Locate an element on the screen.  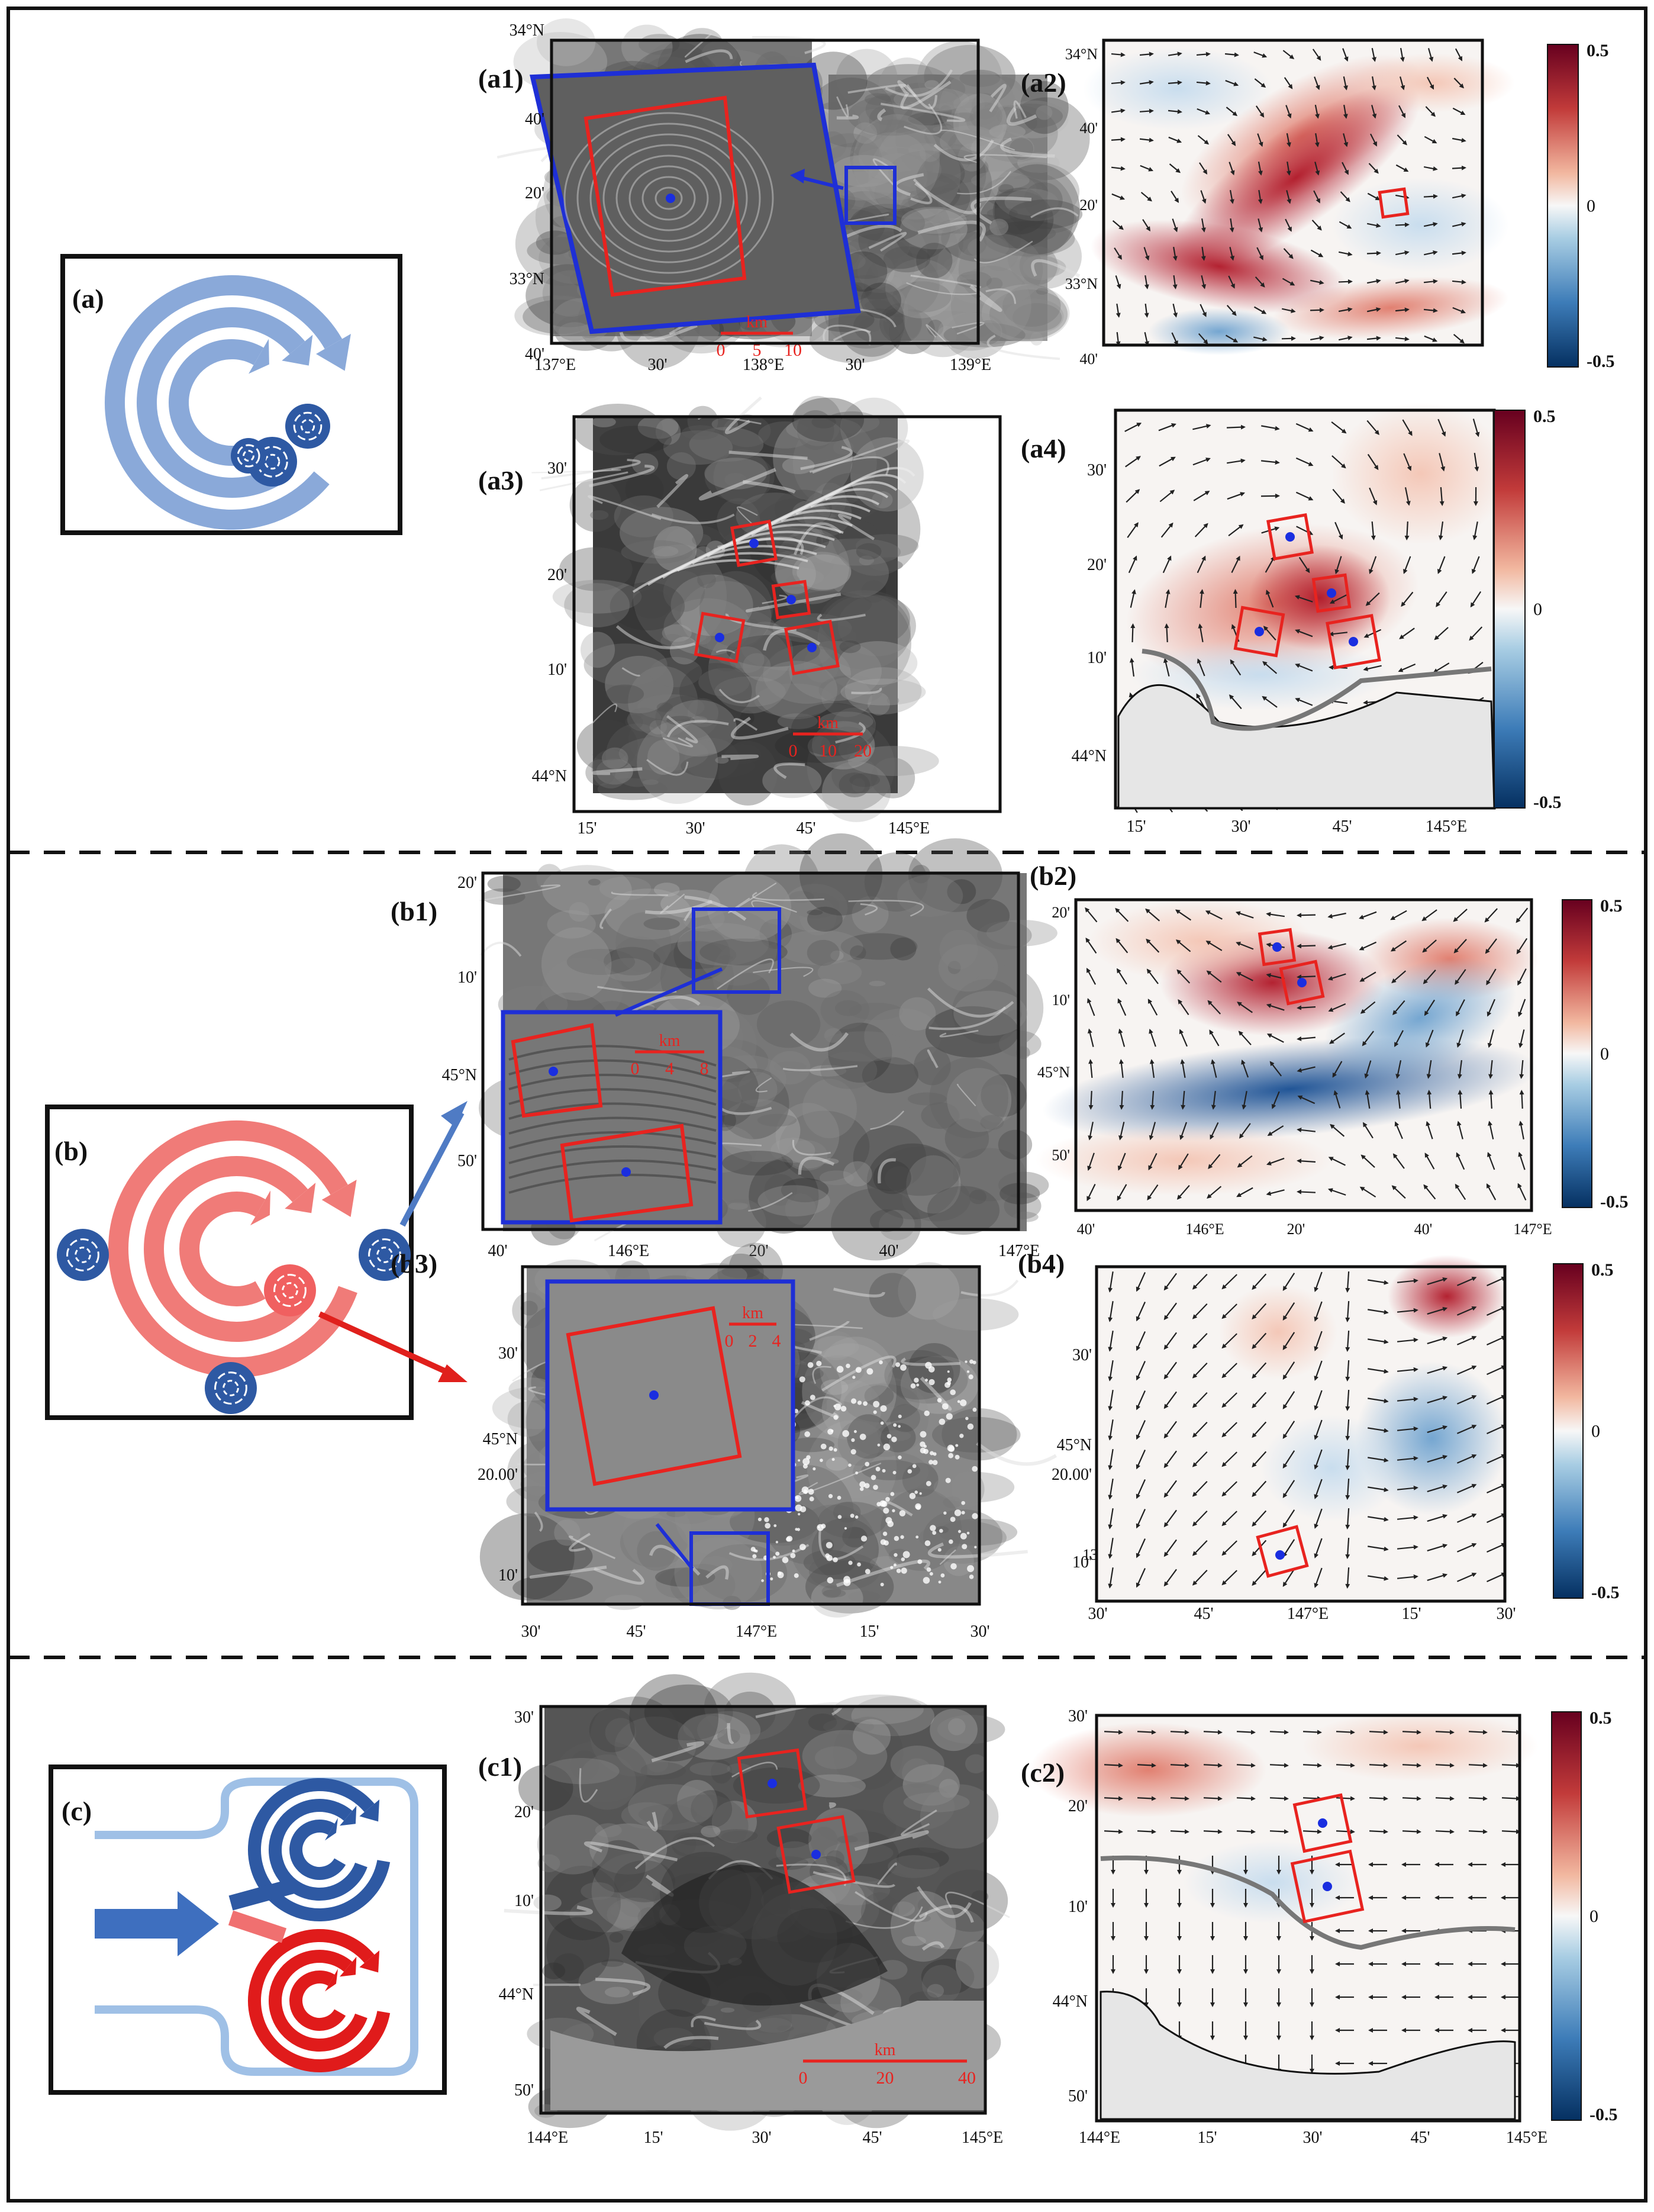
scale-tick: 20 is located at coordinates (885, 2078).